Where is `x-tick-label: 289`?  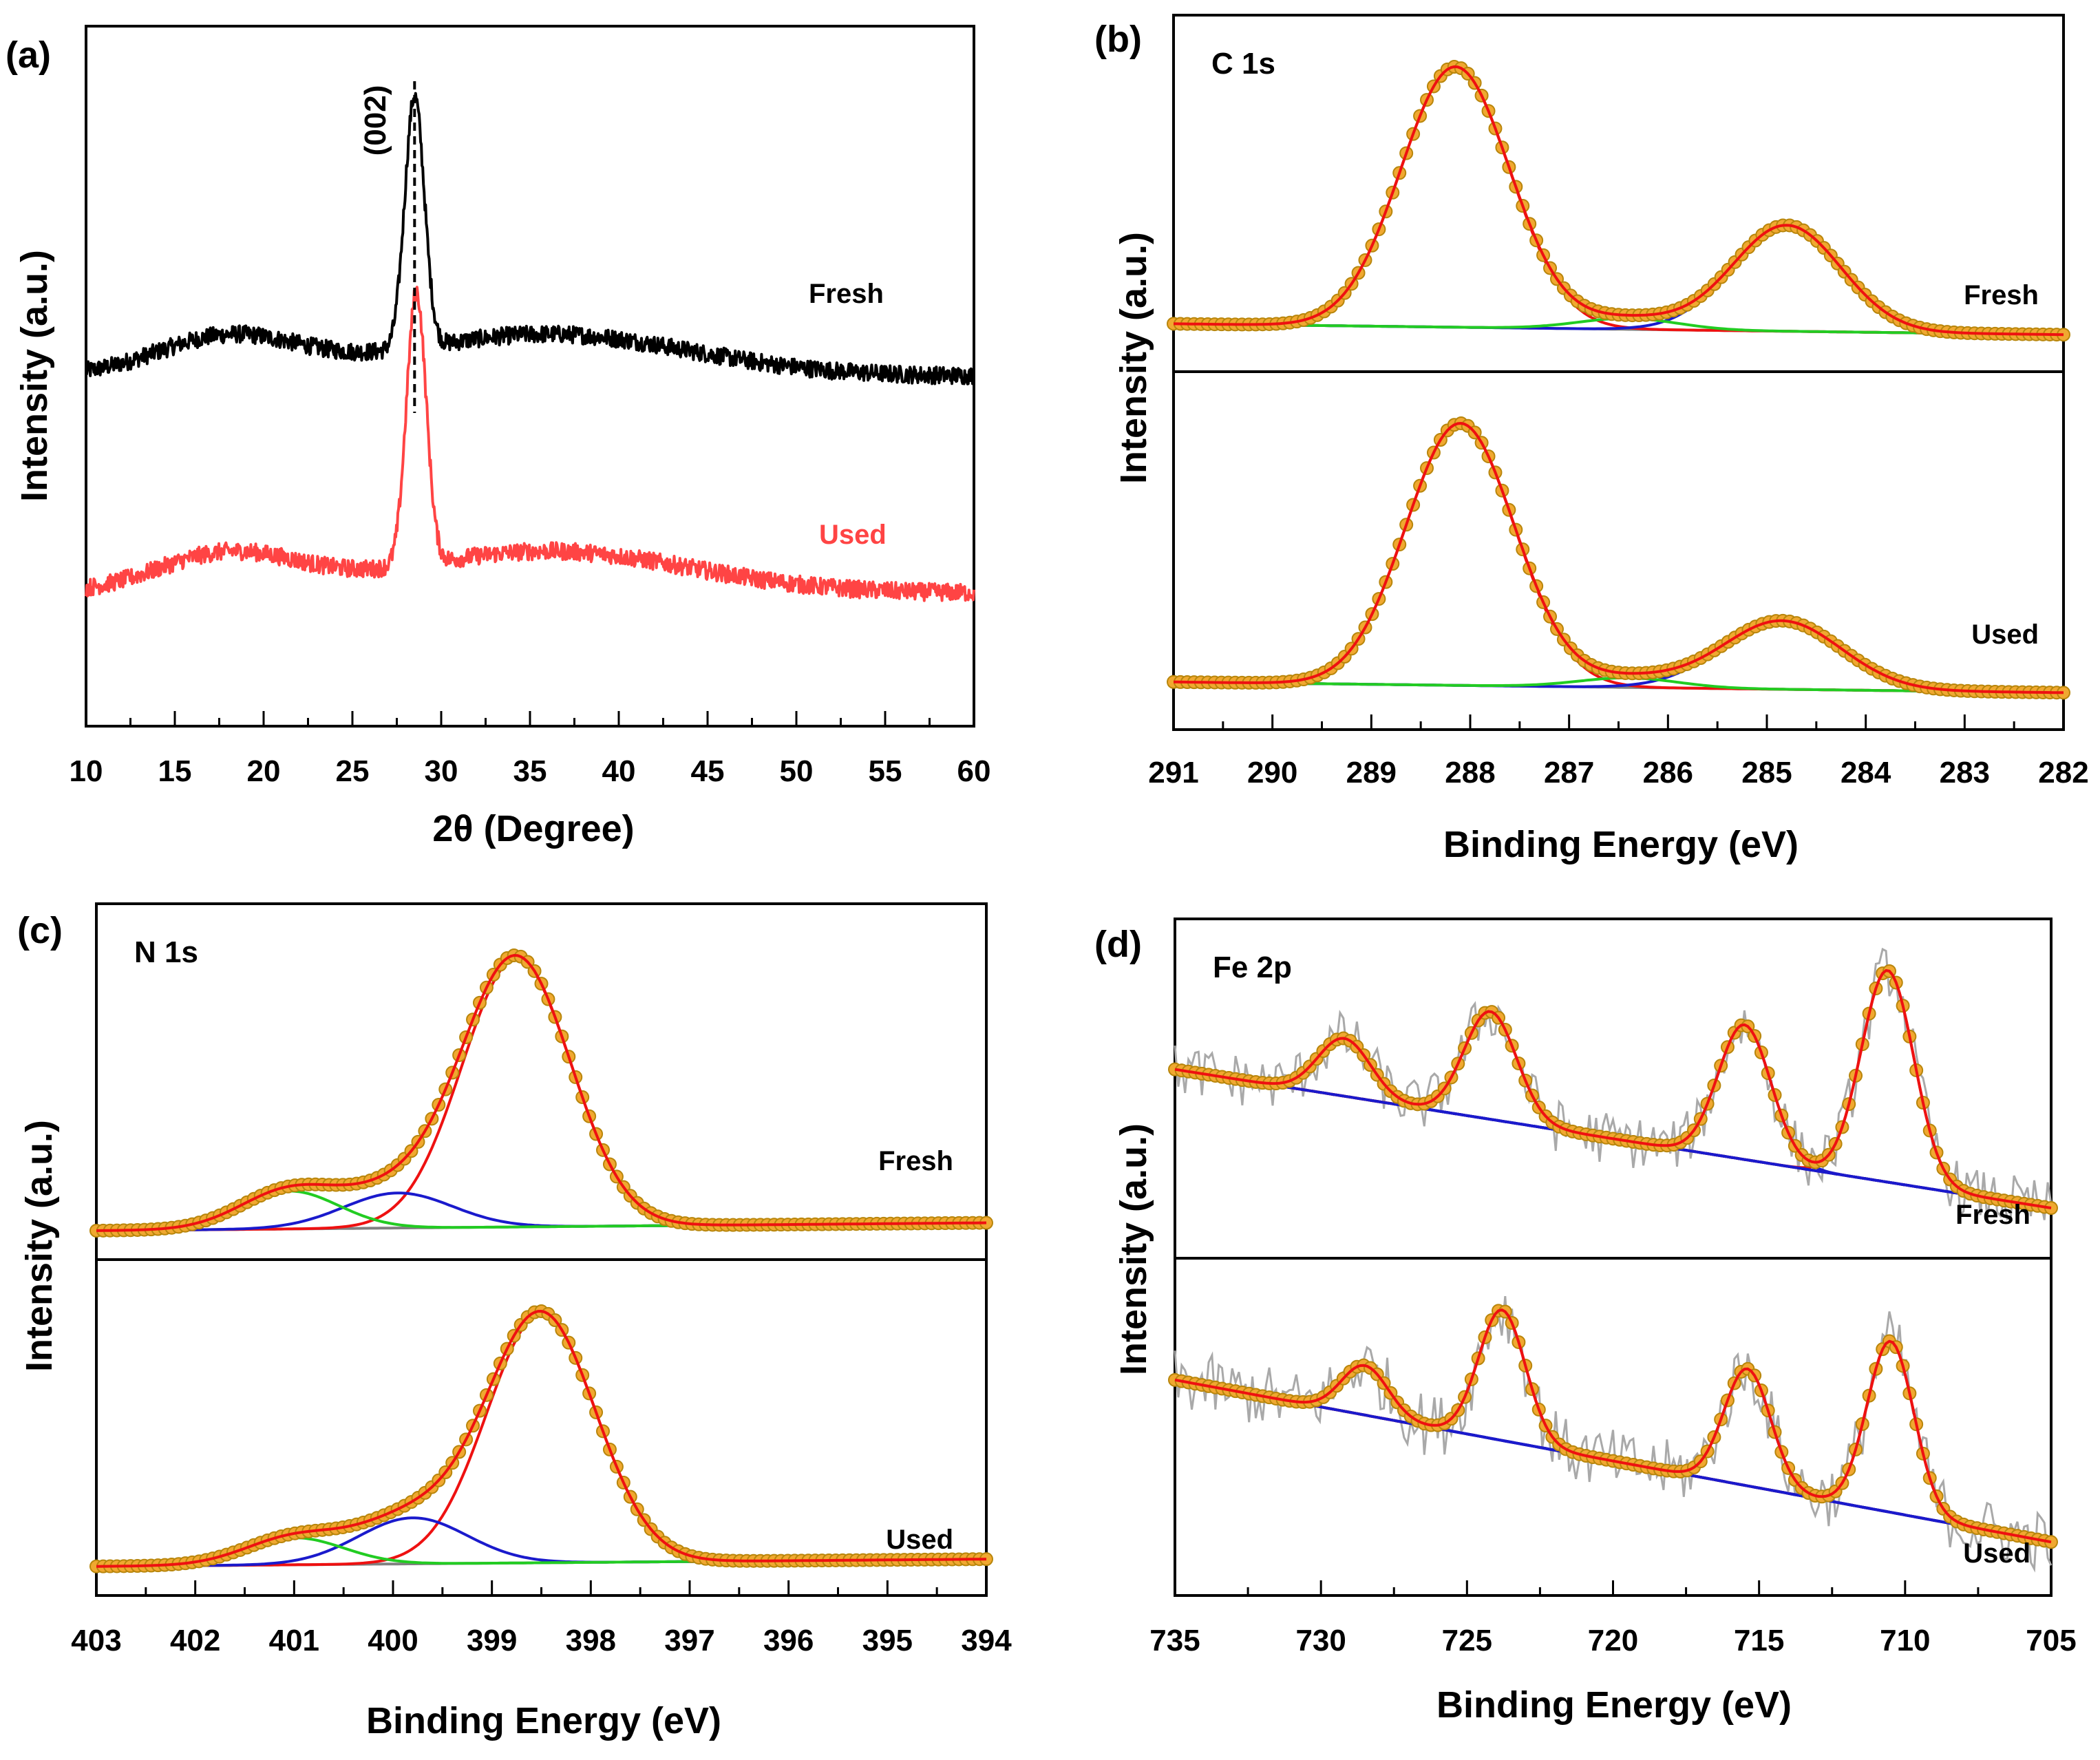 x-tick-label: 289 is located at coordinates (1371, 772).